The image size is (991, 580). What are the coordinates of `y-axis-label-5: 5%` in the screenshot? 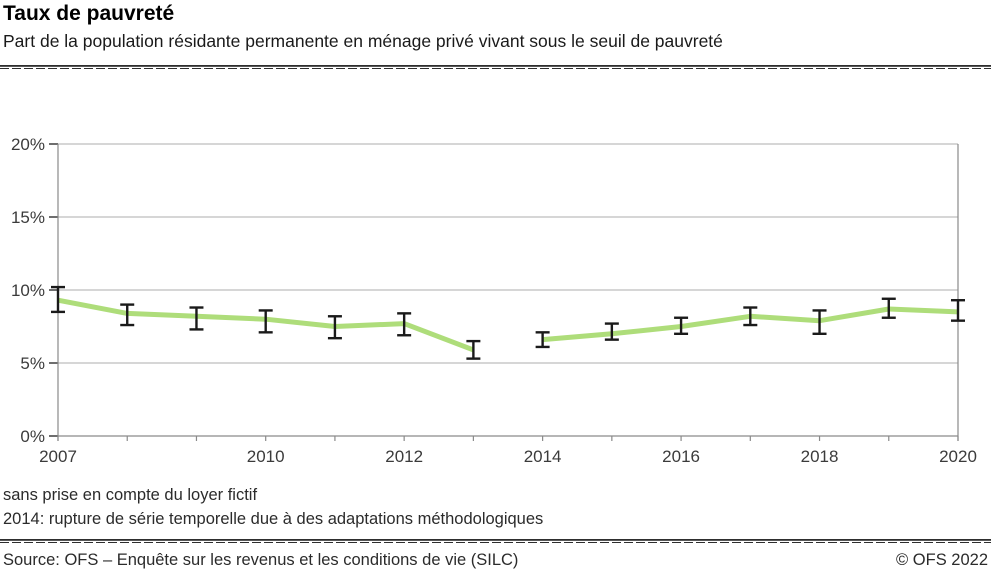 It's located at (32, 363).